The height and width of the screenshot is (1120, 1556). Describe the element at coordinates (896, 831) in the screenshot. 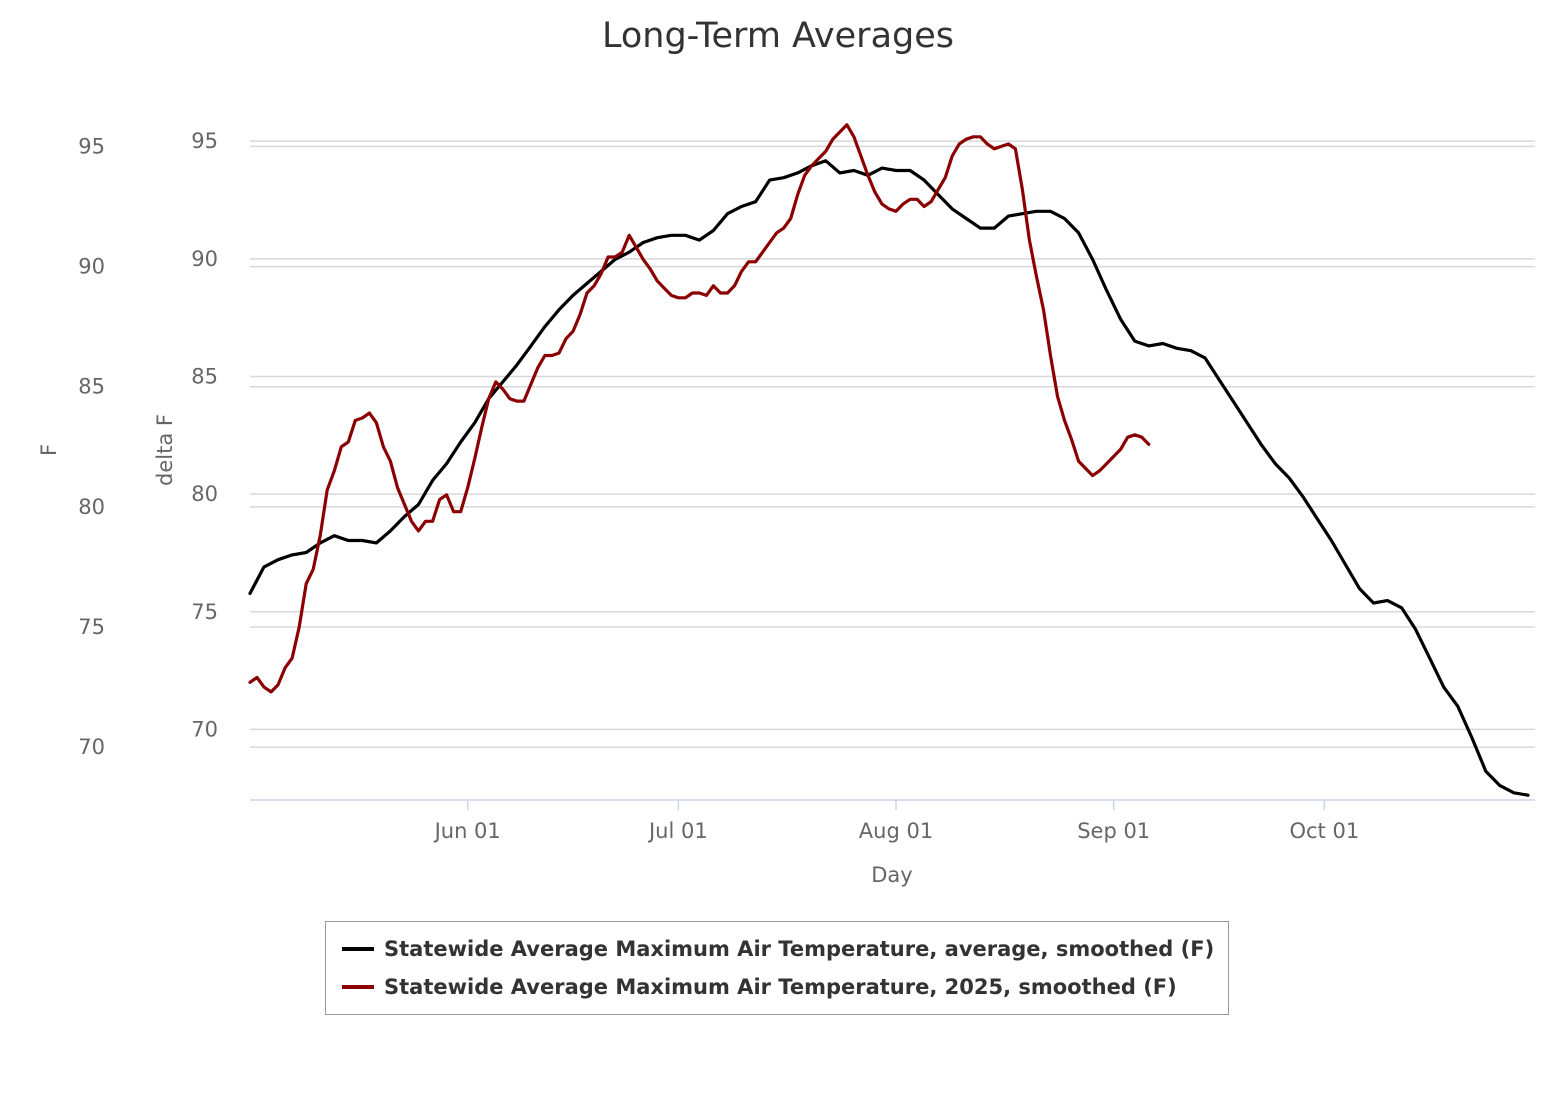

I see `x-tick-label-aug-01: Aug 01` at that location.